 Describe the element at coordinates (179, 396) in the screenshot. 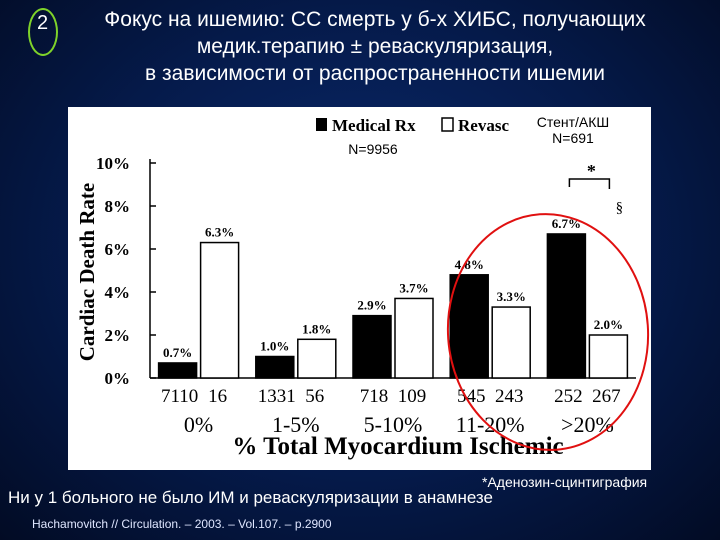

I see `n-label: 7110` at that location.